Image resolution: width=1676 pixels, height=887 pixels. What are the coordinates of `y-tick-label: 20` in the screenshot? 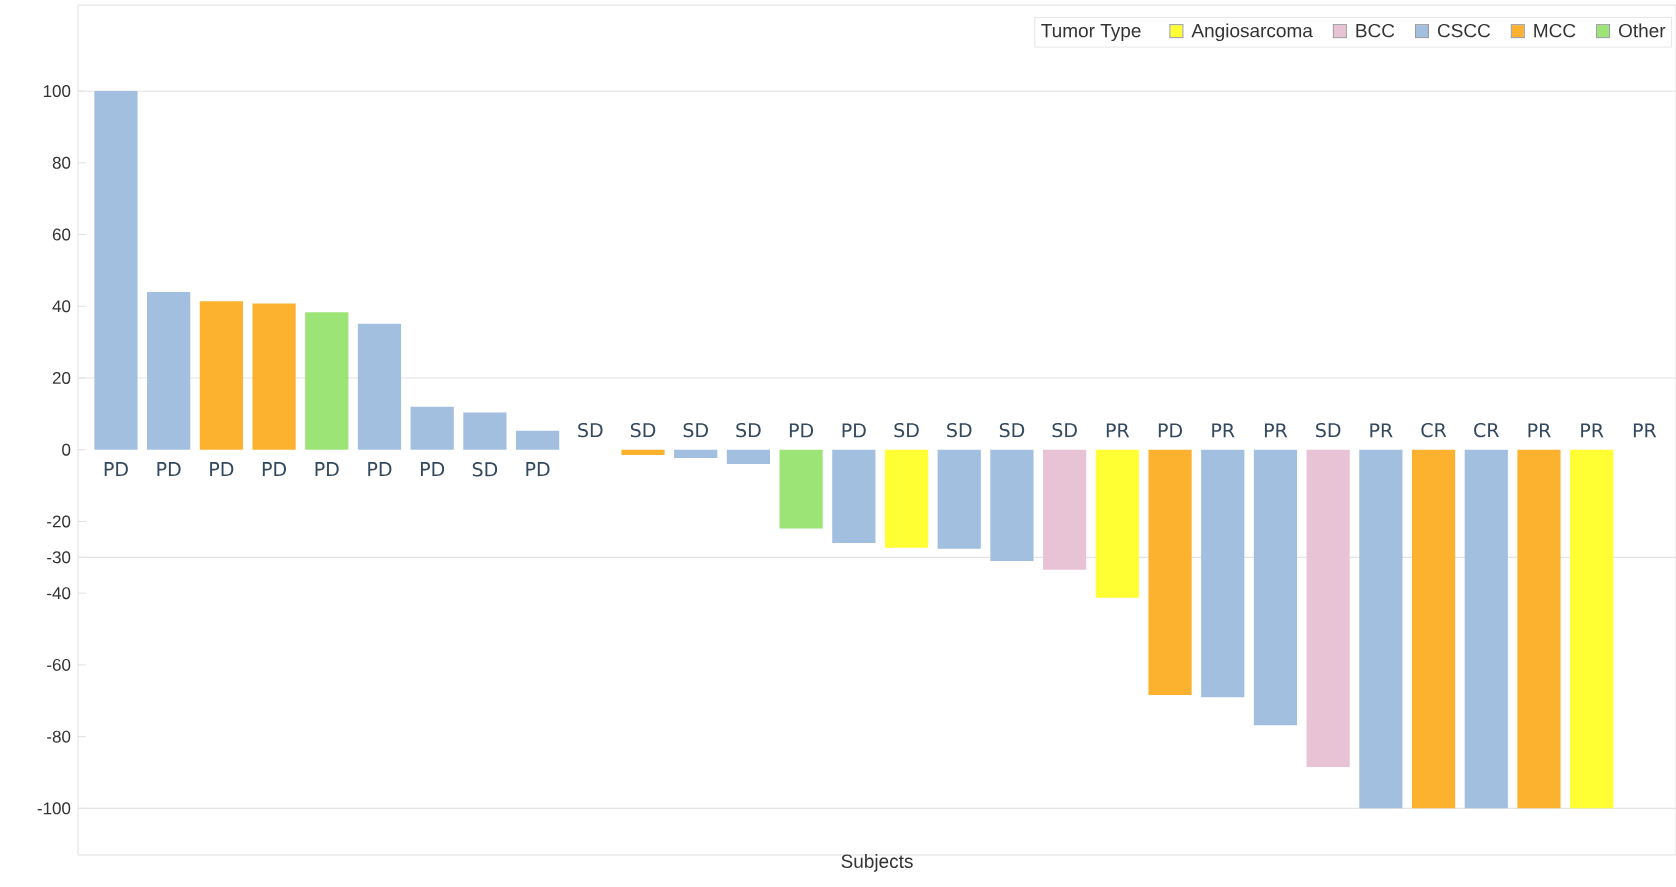 It's located at (61, 377).